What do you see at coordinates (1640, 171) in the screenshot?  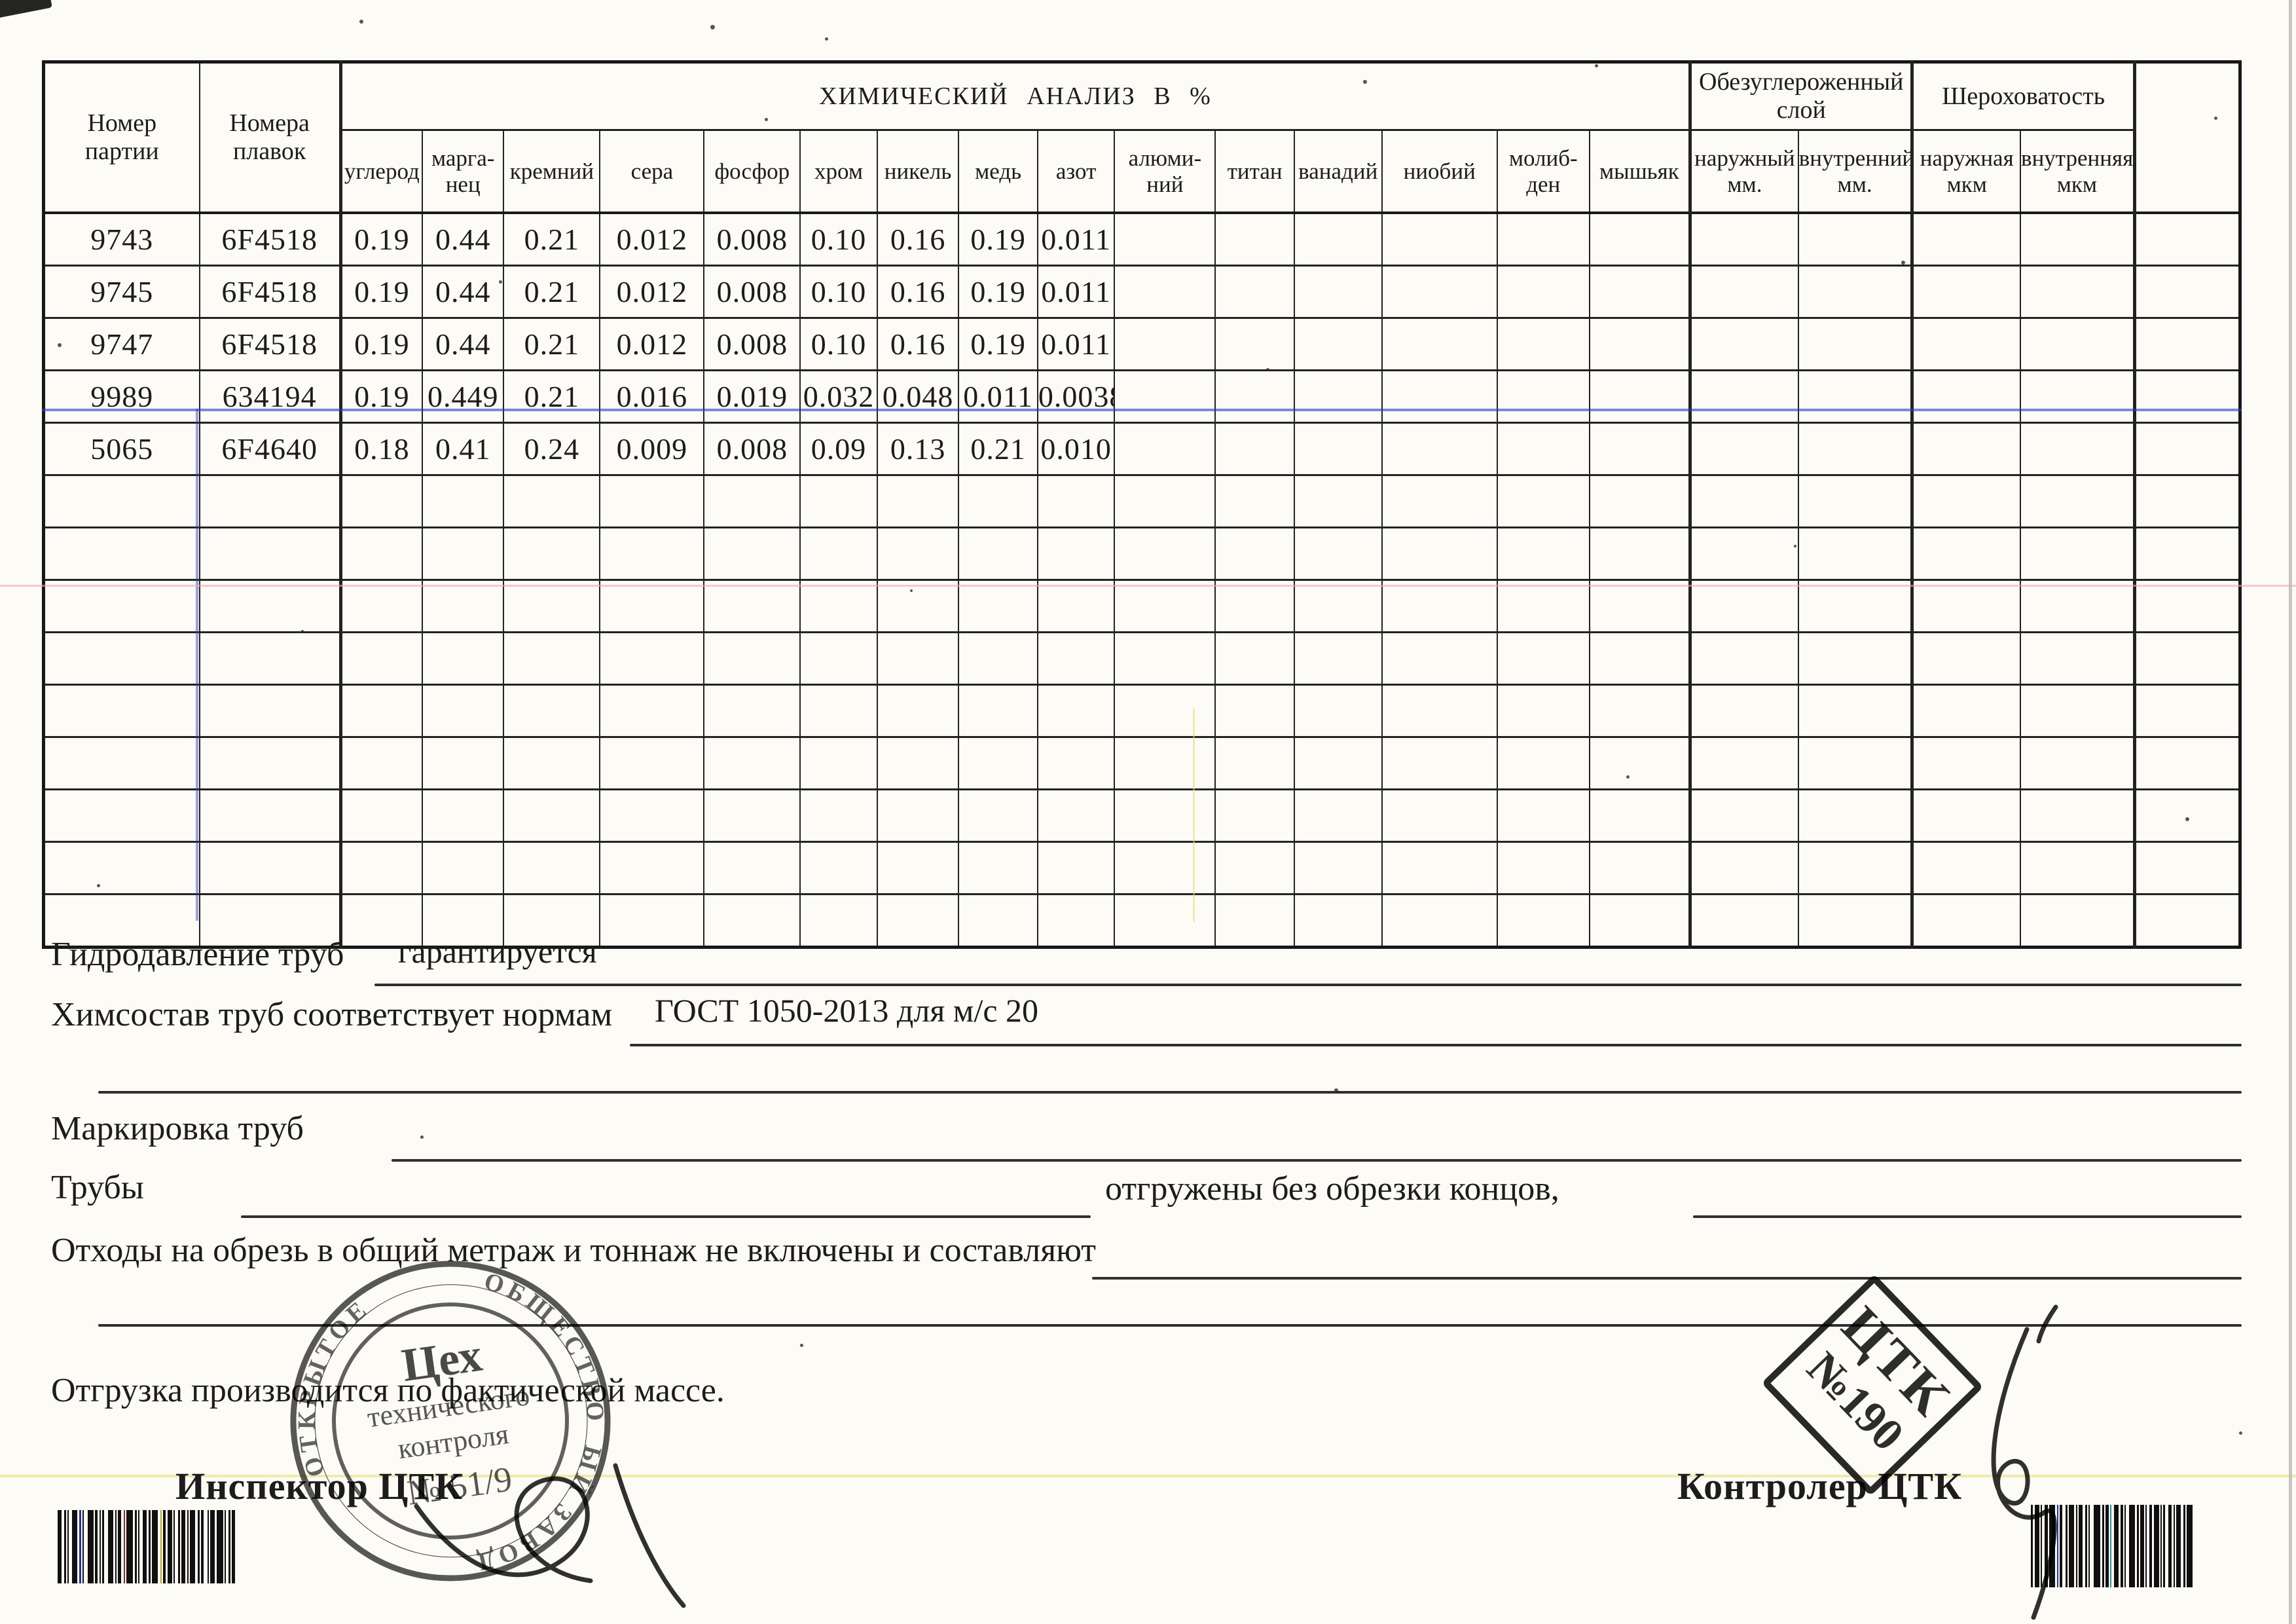 I see `header-arsenic: мышьяк` at bounding box center [1640, 171].